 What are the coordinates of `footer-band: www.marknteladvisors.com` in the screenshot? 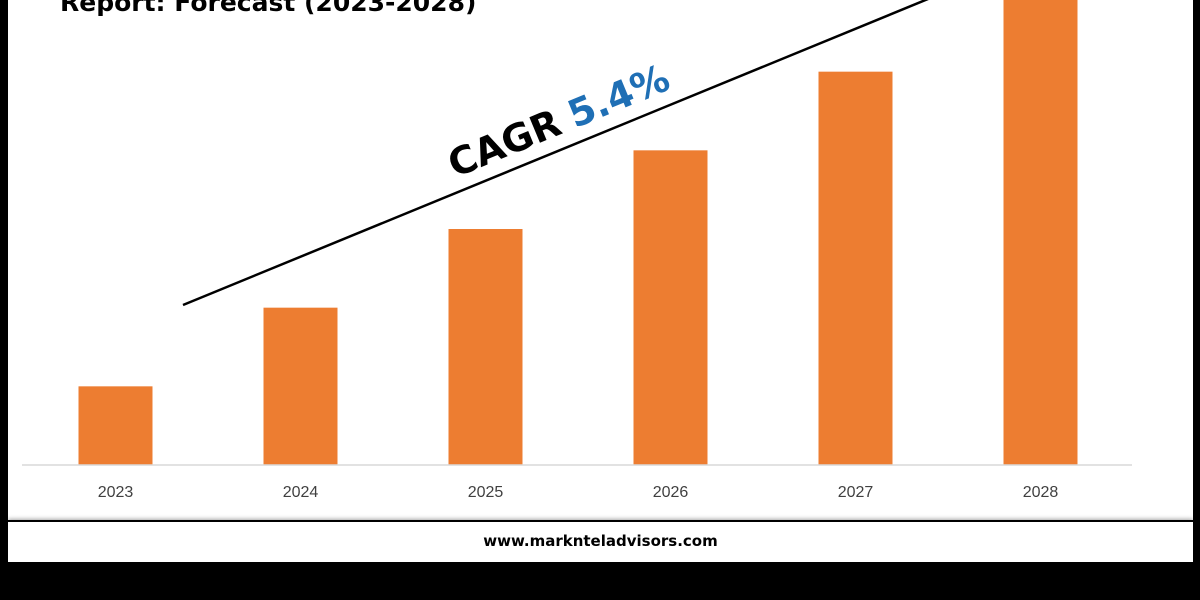 It's located at (600, 542).